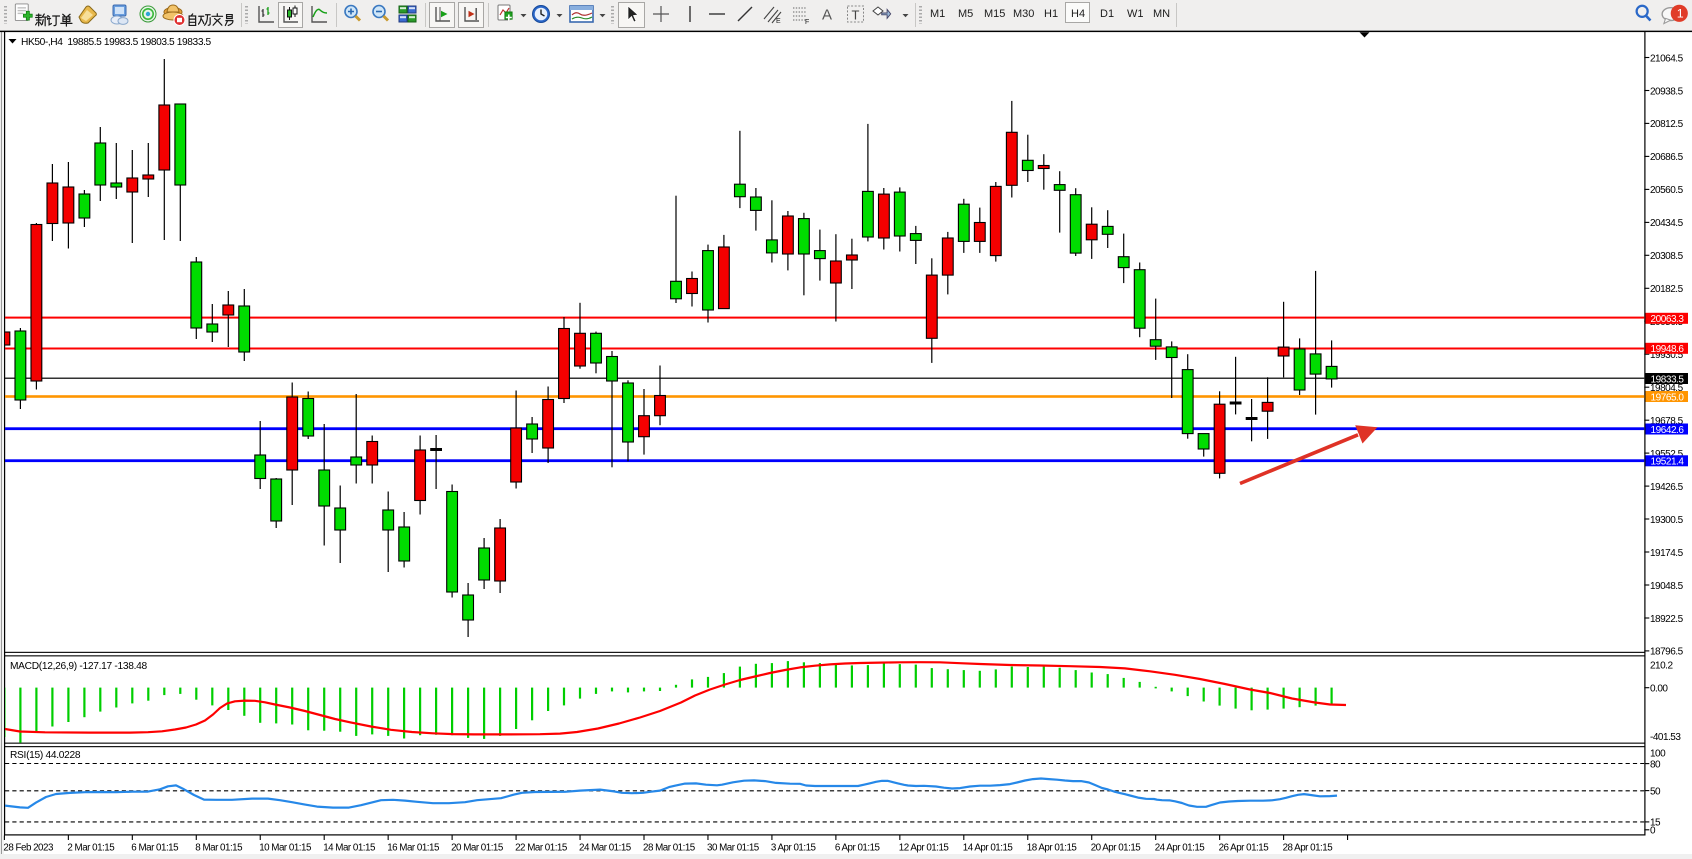 The width and height of the screenshot is (1692, 859). What do you see at coordinates (1667, 190) in the screenshot?
I see `svg-text: 20560.5` at bounding box center [1667, 190].